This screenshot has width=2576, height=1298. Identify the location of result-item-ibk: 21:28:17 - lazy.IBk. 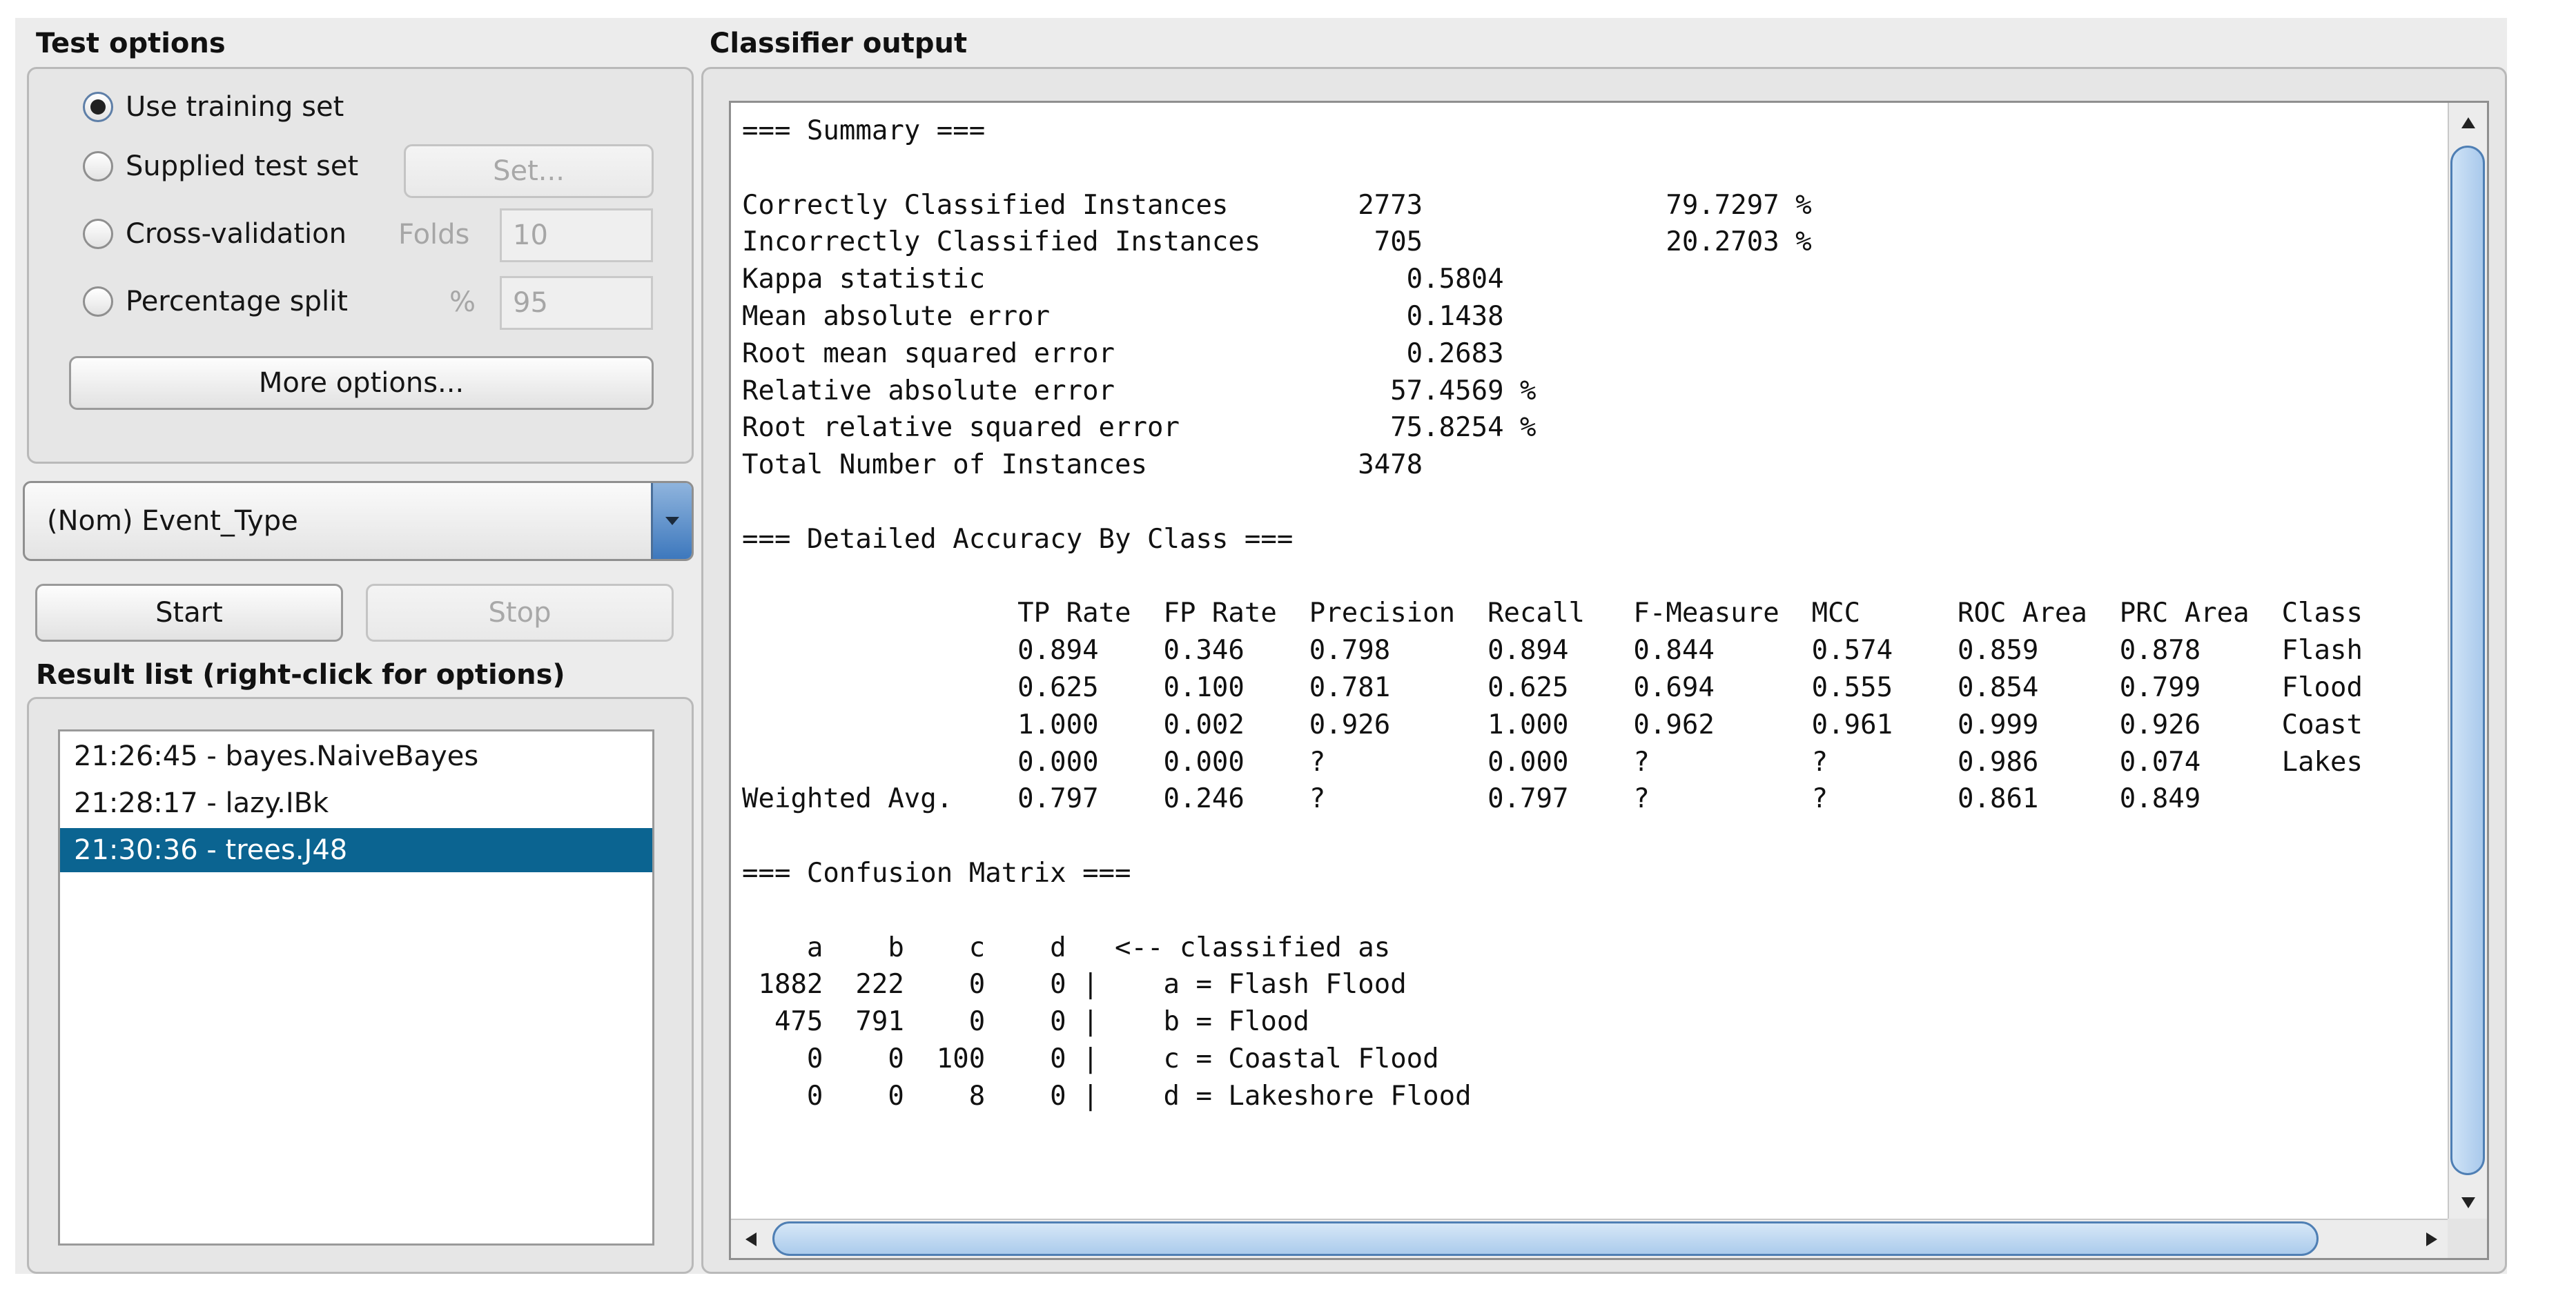
(202, 803).